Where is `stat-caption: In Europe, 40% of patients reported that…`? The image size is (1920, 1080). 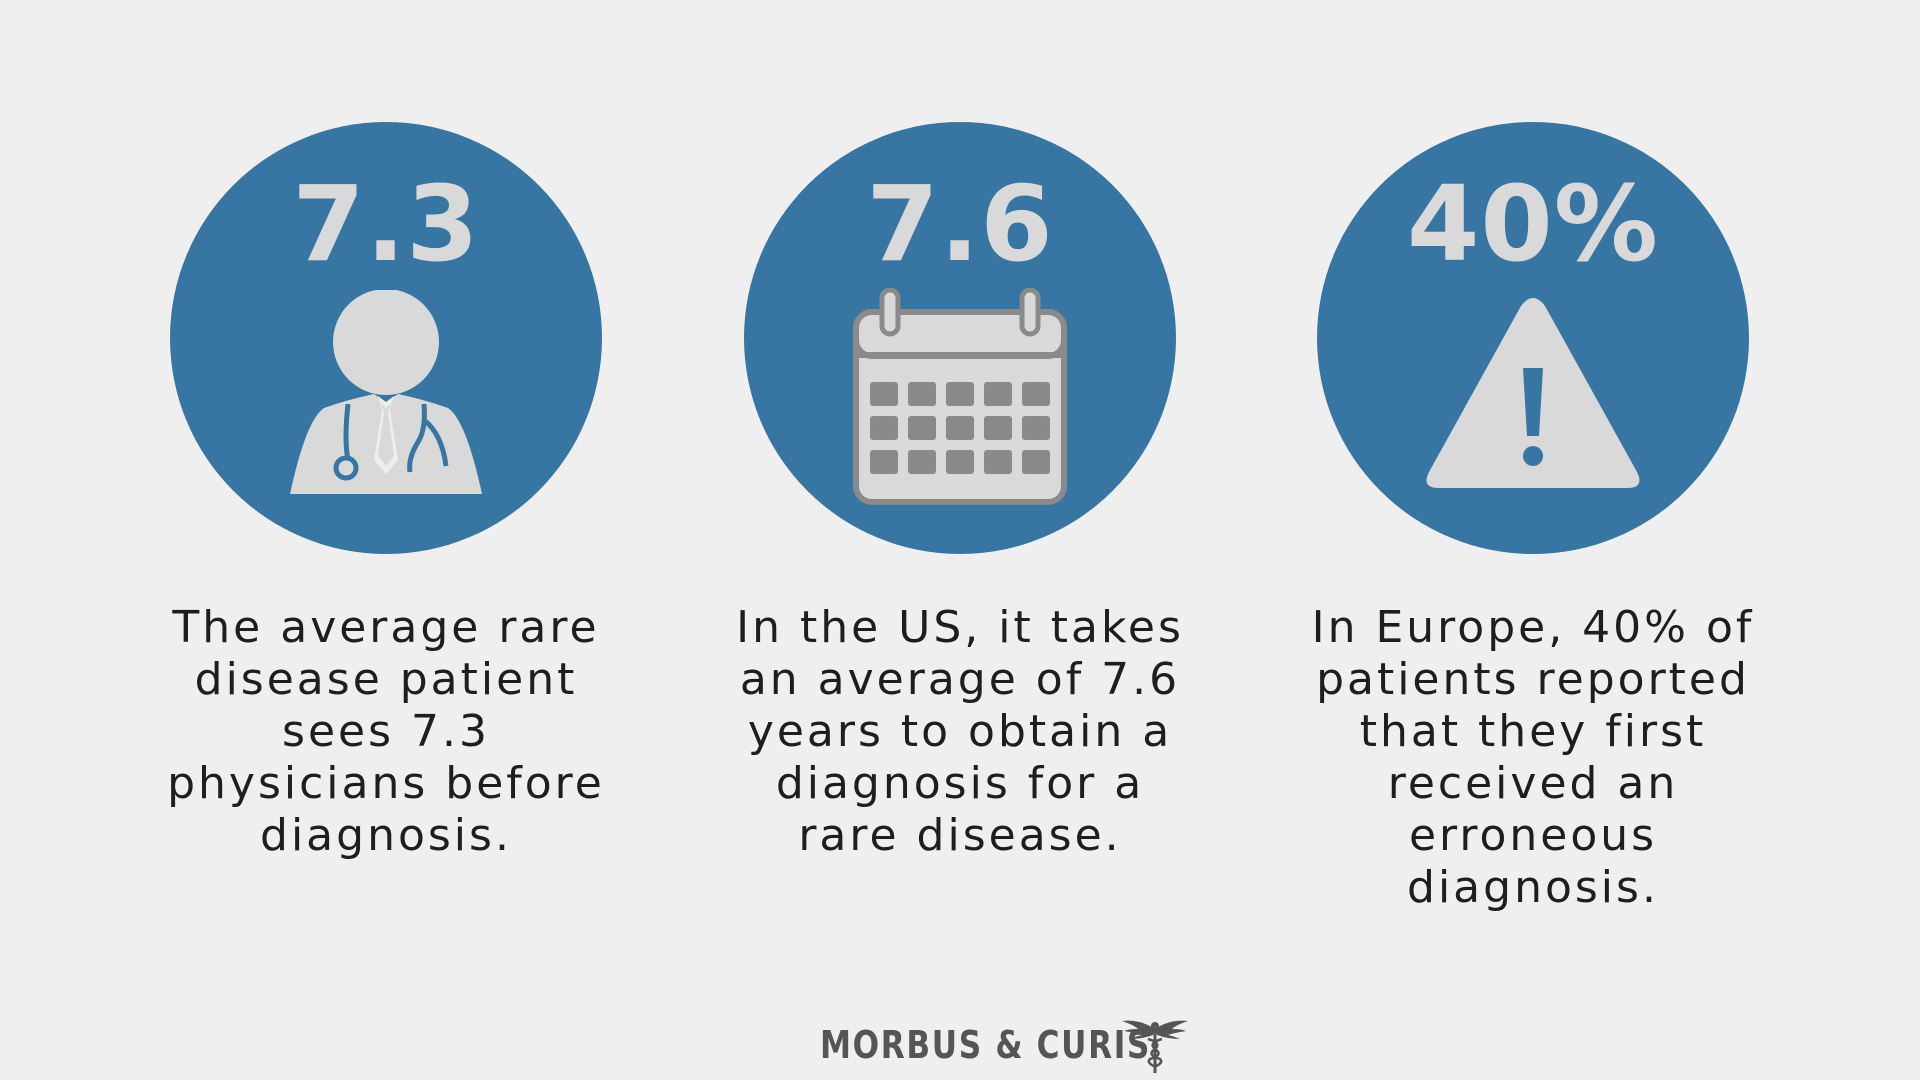 stat-caption: In Europe, 40% of patients reported that… is located at coordinates (1533, 757).